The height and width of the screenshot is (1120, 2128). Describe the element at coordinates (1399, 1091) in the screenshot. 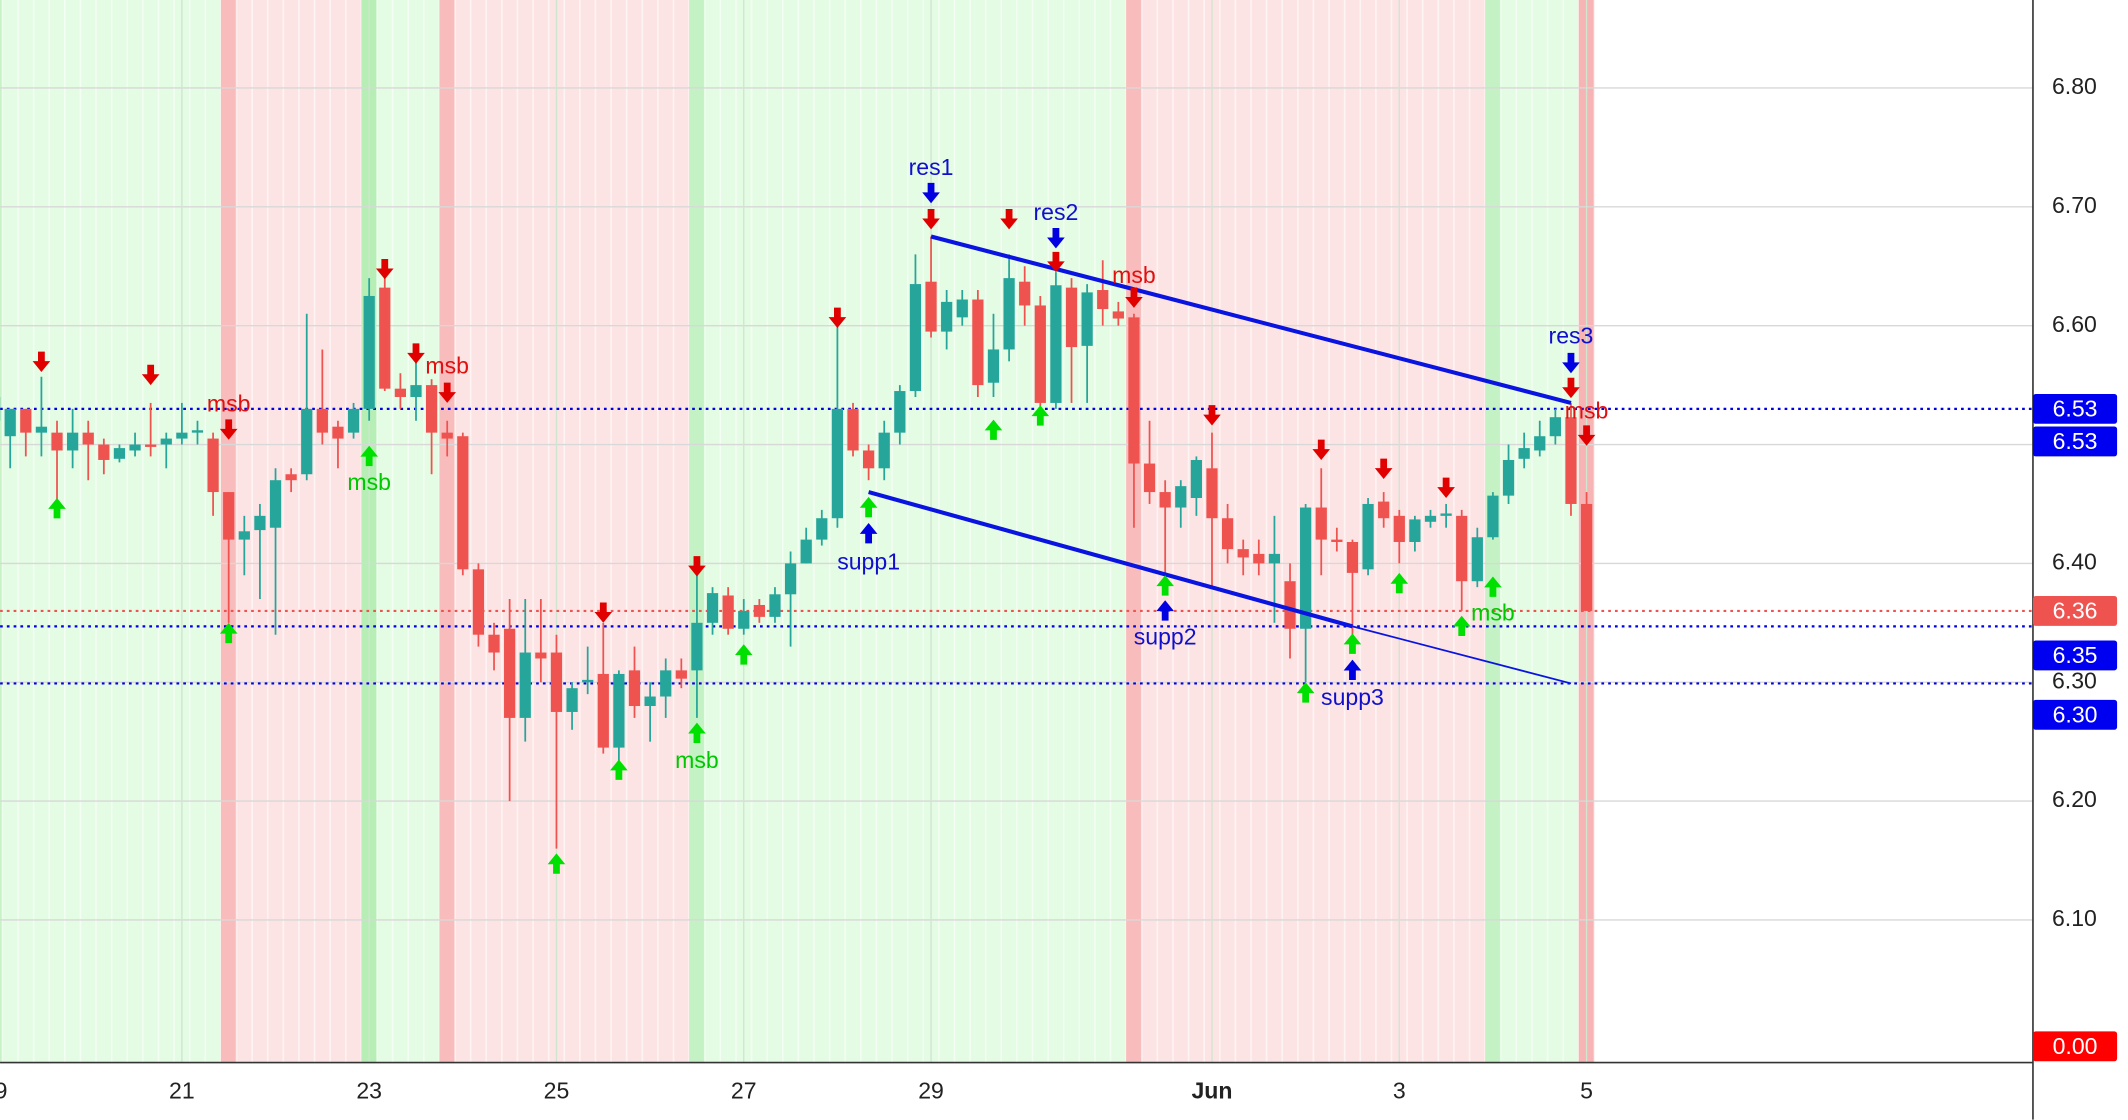

I see `x-tick-label: 3` at that location.